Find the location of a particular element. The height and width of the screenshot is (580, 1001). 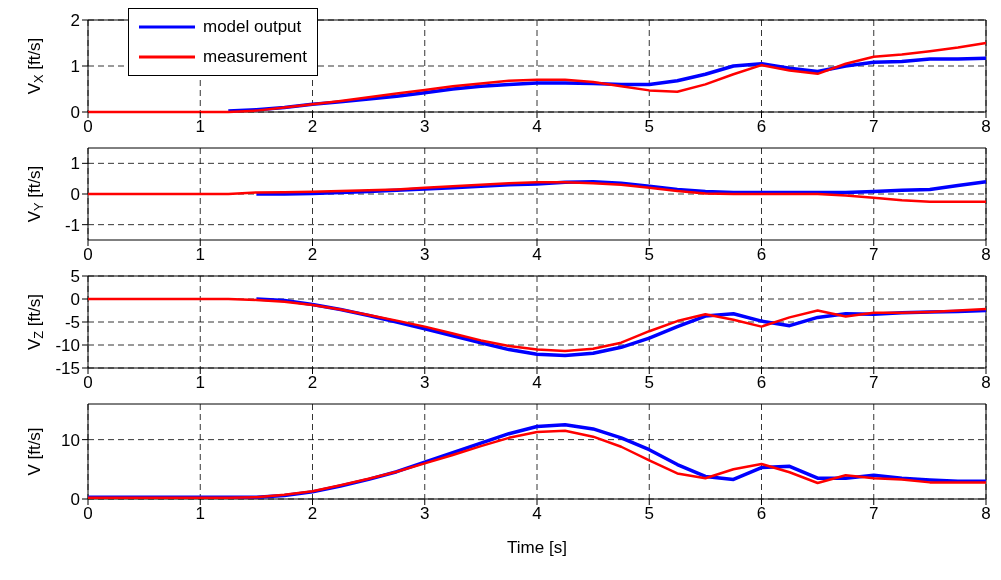

y-axis-title: V [ft/s] is located at coordinates (34, 451).